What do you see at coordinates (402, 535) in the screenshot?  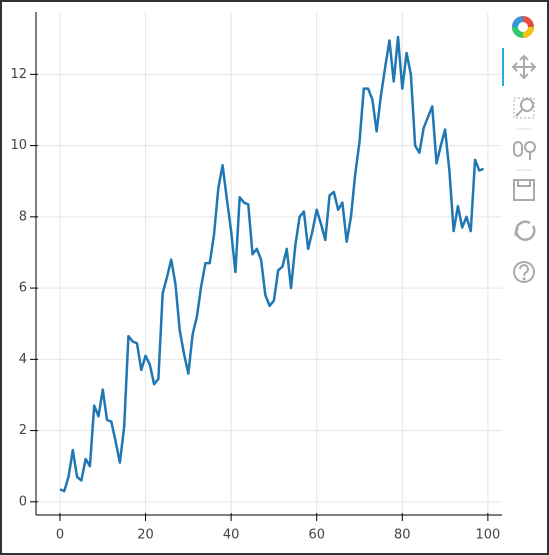 I see `x-tick-label: 80` at bounding box center [402, 535].